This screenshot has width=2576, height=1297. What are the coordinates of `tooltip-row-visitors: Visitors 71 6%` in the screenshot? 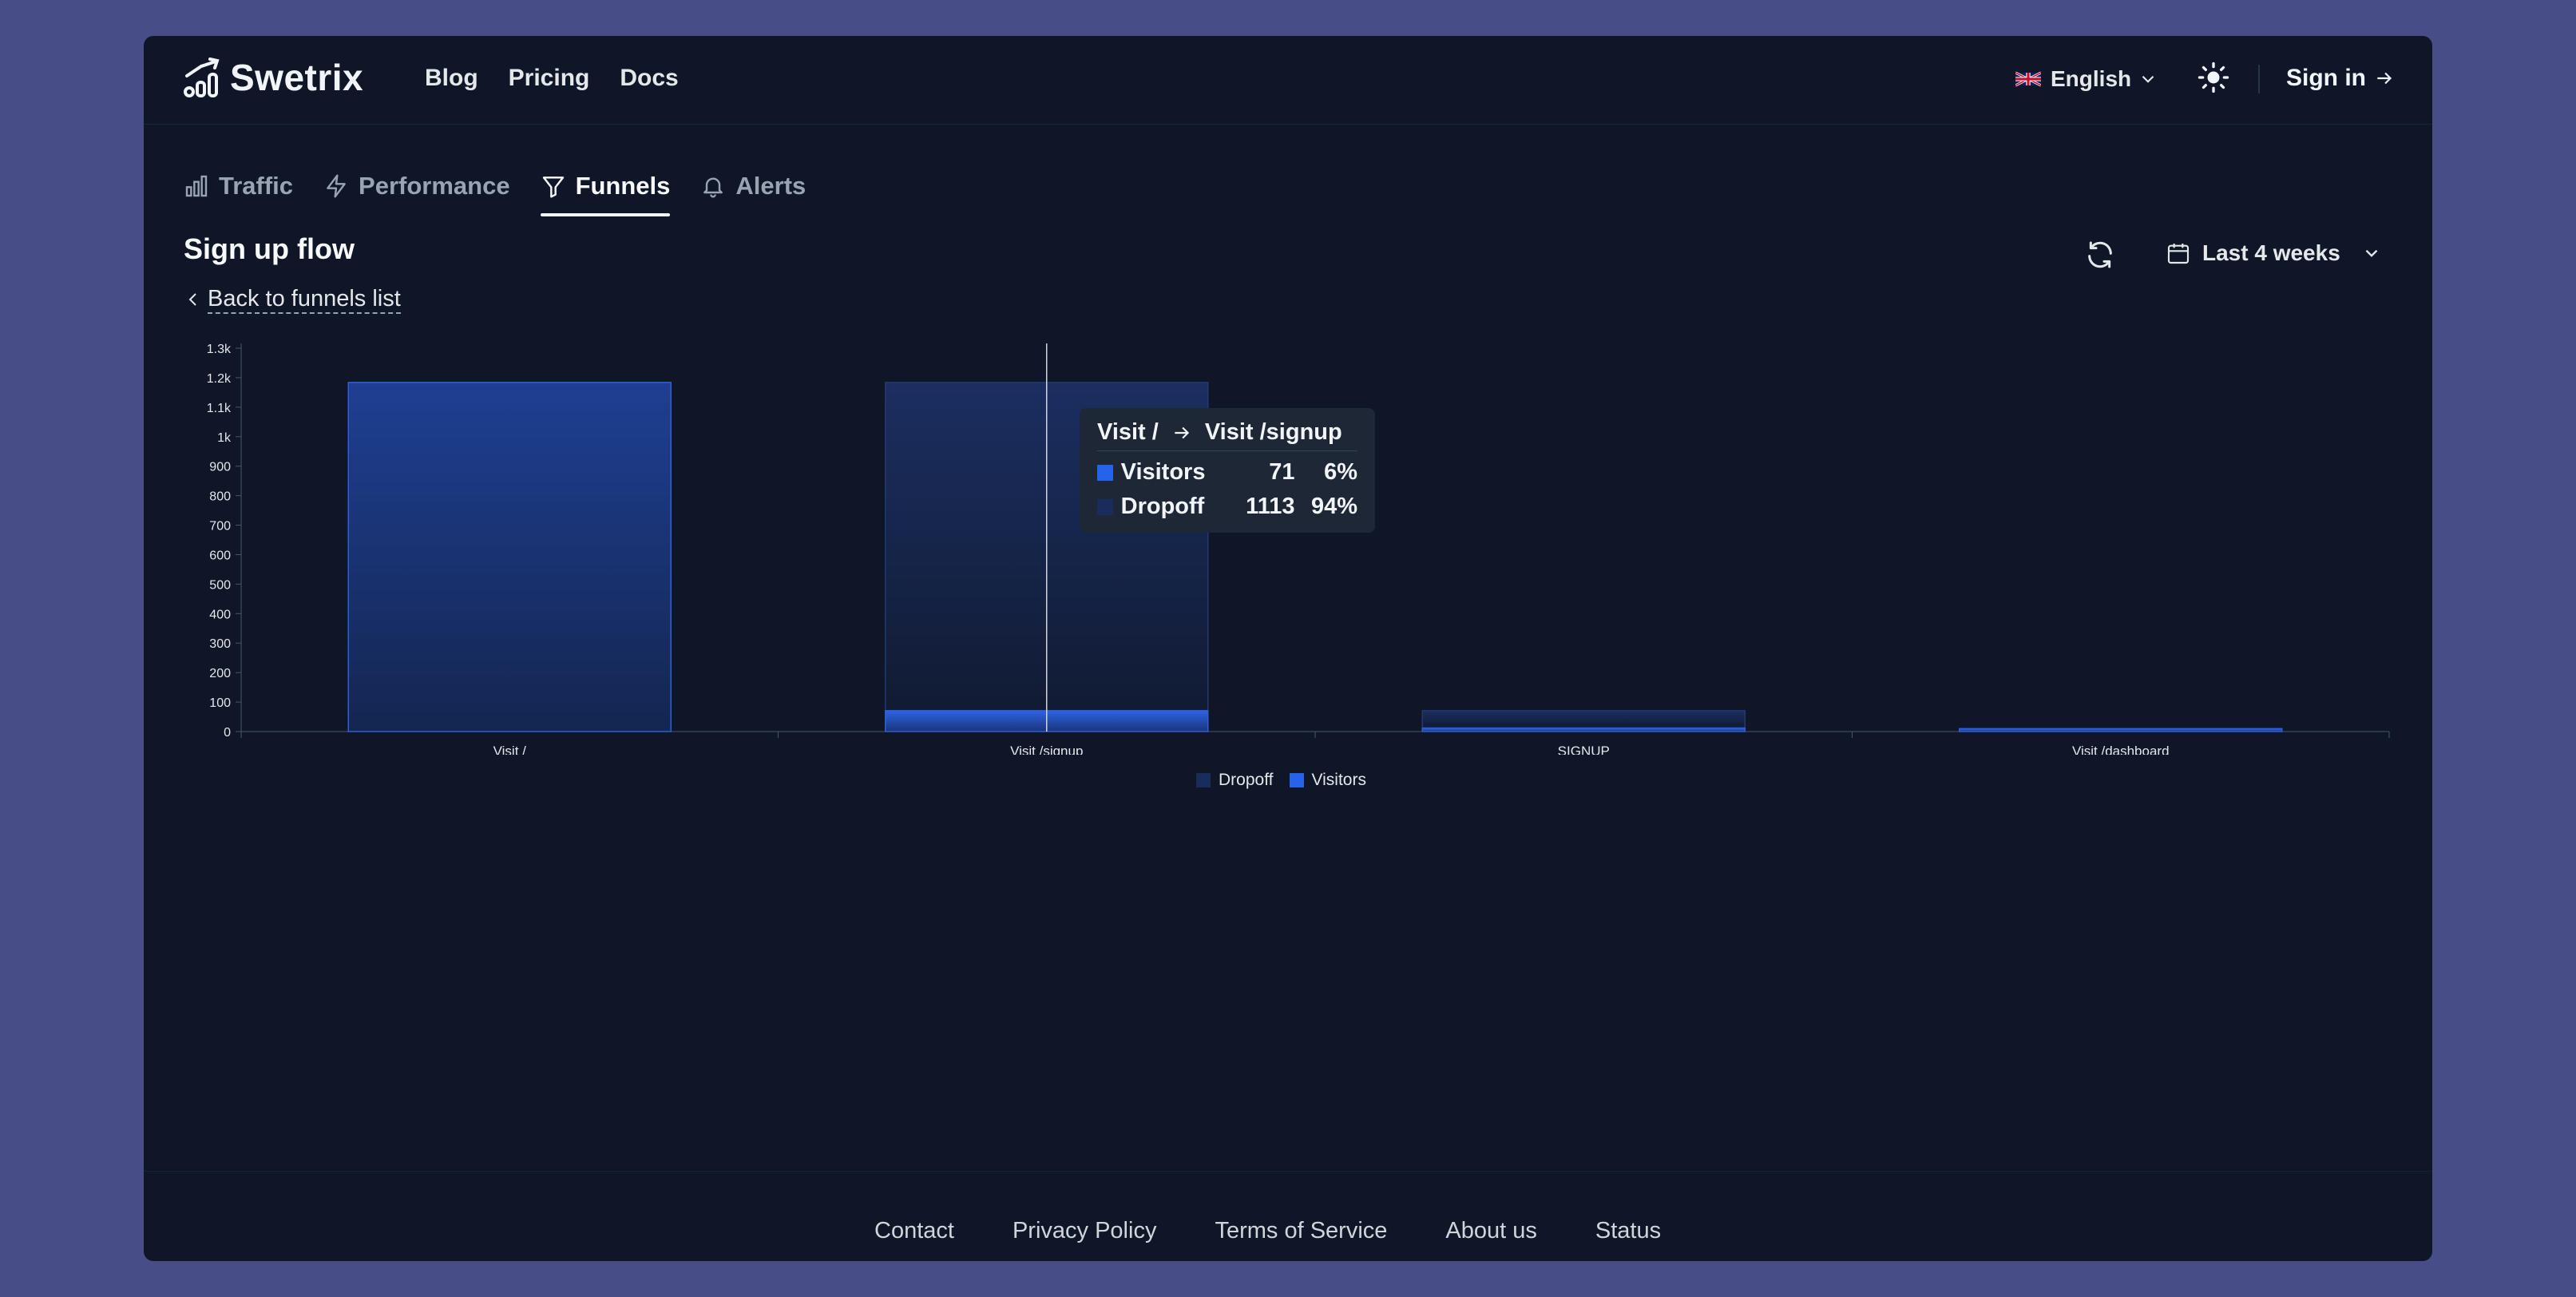 It's located at (1227, 472).